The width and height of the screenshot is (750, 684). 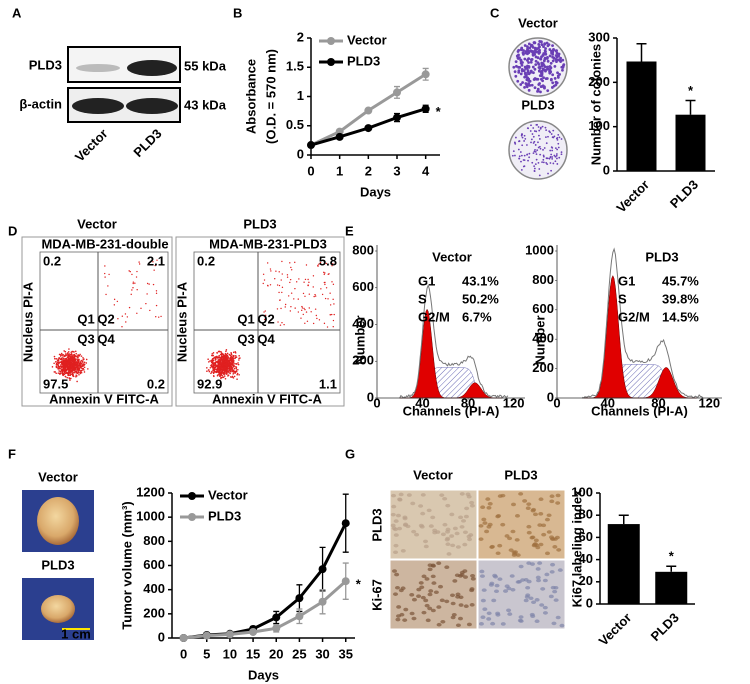 What do you see at coordinates (433, 474) in the screenshot?
I see `column-label: Vector` at bounding box center [433, 474].